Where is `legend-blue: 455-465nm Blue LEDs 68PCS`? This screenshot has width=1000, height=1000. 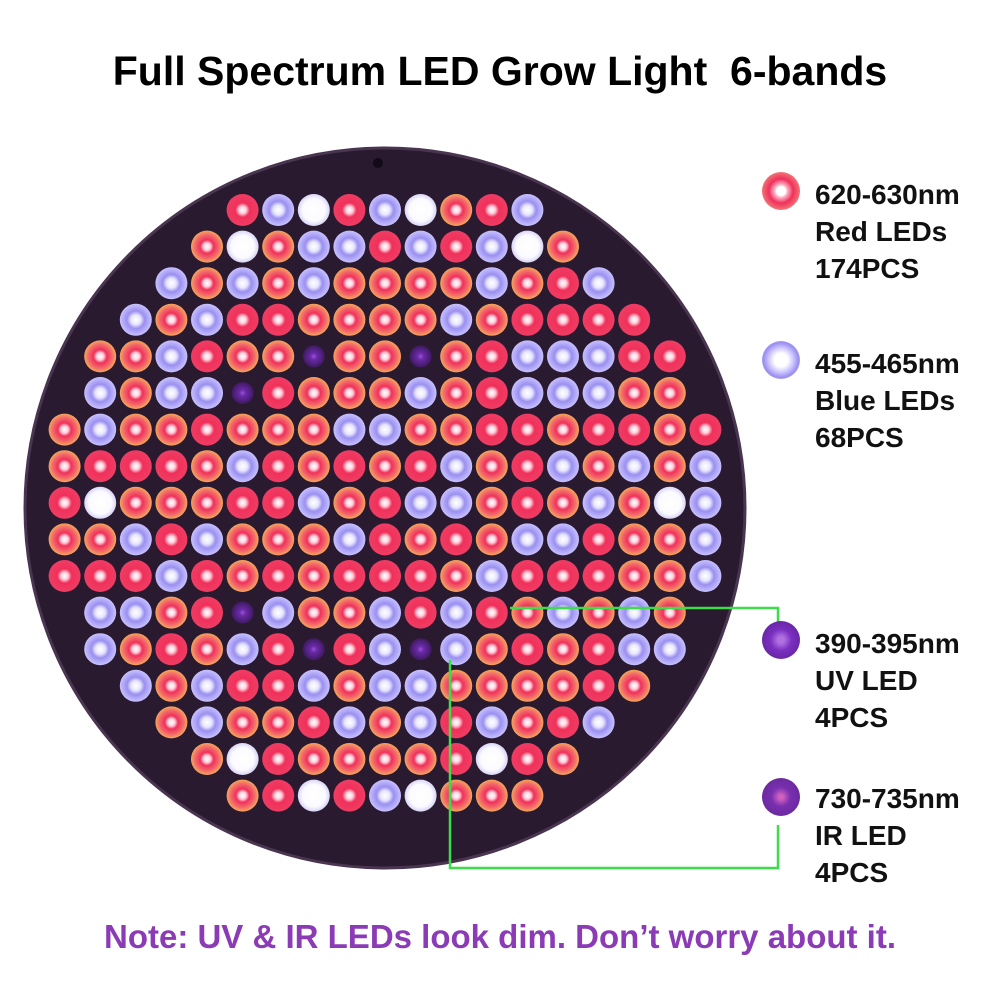
legend-blue: 455-465nm Blue LEDs 68PCS is located at coordinates (887, 400).